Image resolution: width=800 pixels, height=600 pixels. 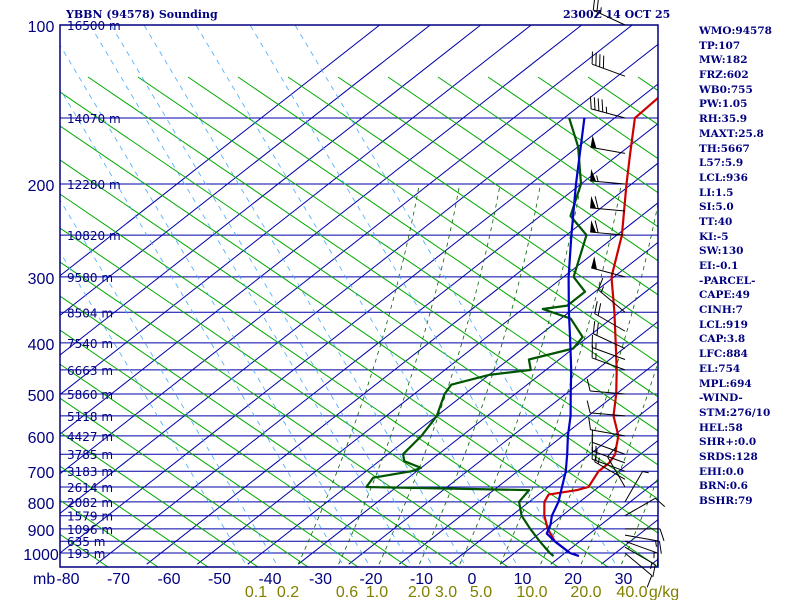 I want to click on height-label: 193 m, so click(x=86, y=554).